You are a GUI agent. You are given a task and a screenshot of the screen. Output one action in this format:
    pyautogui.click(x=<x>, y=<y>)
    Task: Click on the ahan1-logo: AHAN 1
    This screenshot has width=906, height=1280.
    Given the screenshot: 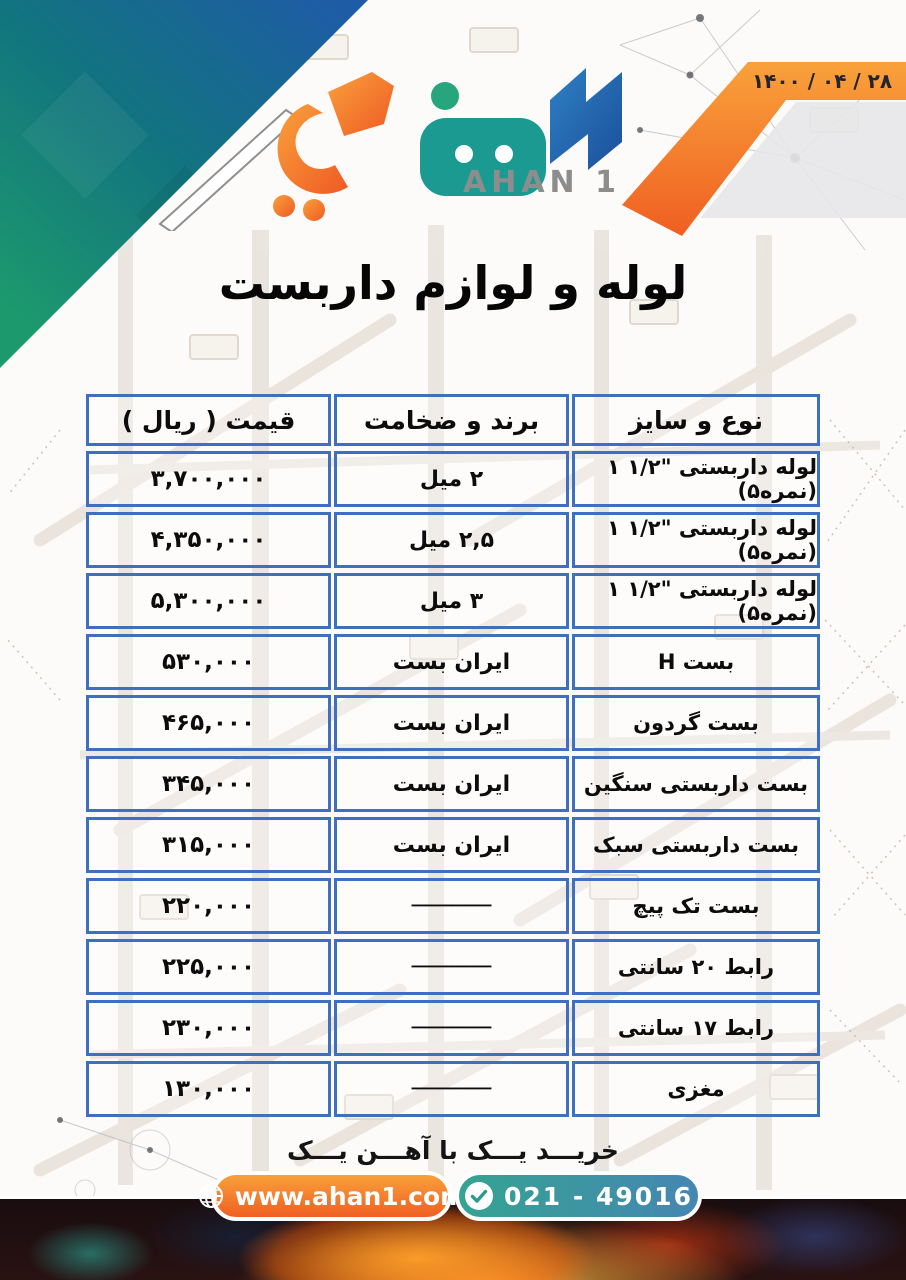 What is the action you would take?
    pyautogui.click(x=390, y=149)
    